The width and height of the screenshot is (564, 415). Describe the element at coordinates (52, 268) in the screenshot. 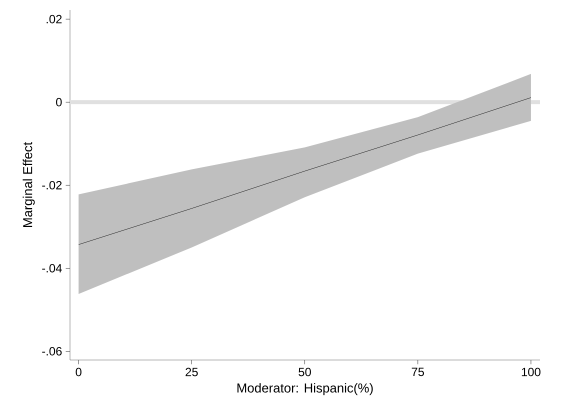

I see `y-tick-label: -.04` at that location.